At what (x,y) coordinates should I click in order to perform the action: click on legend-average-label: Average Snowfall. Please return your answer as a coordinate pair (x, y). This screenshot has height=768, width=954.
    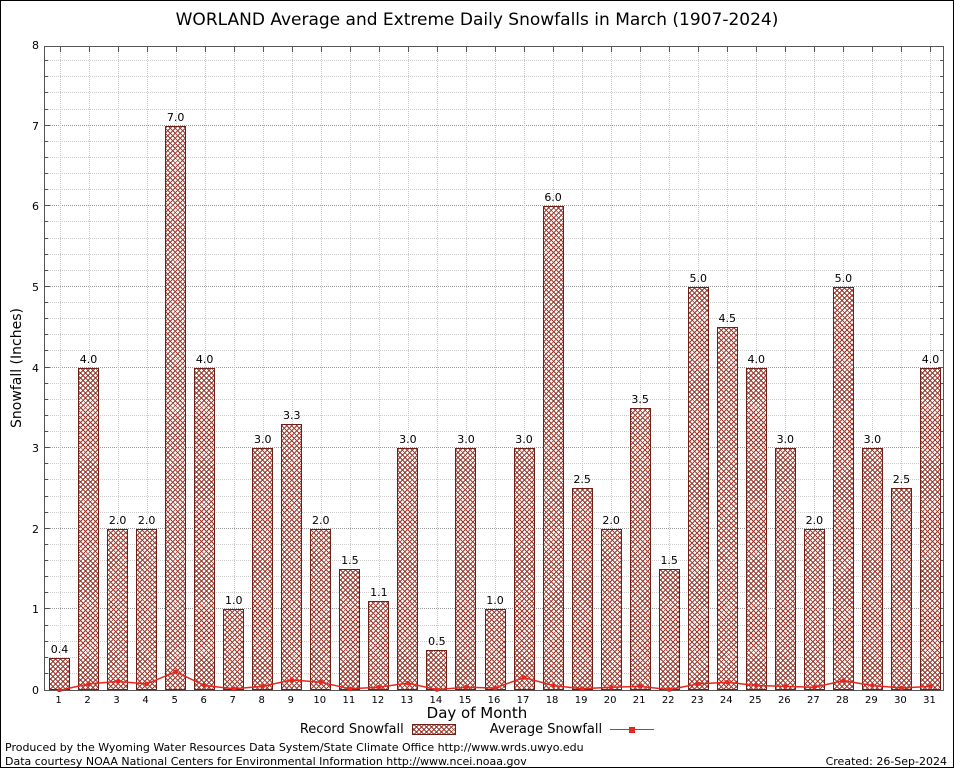
    Looking at the image, I should click on (546, 729).